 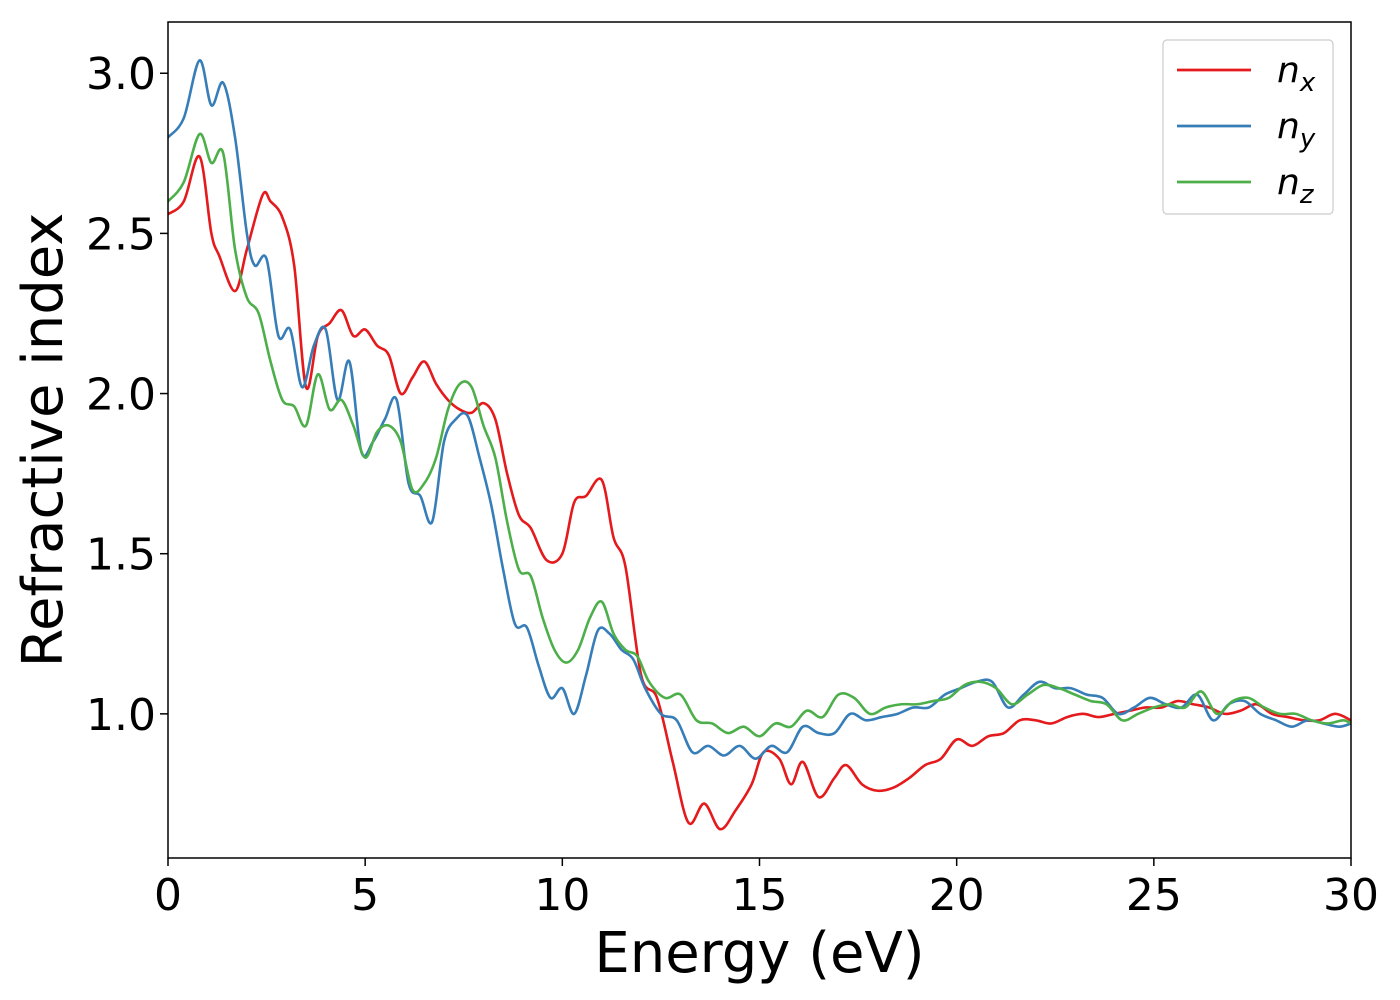 What do you see at coordinates (121, 395) in the screenshot?
I see `y-tick-label: 2.0` at bounding box center [121, 395].